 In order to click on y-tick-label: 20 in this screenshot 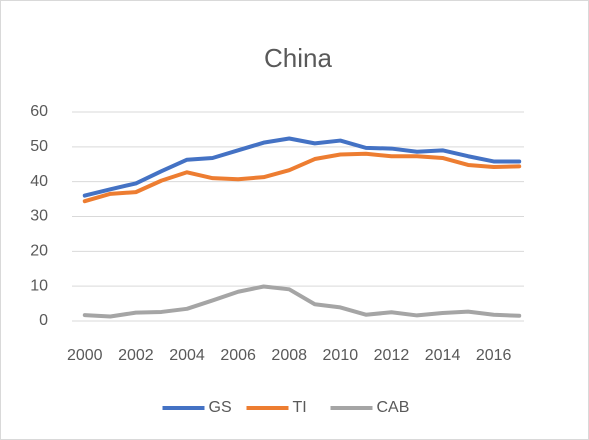, I will do `click(39, 251)`.